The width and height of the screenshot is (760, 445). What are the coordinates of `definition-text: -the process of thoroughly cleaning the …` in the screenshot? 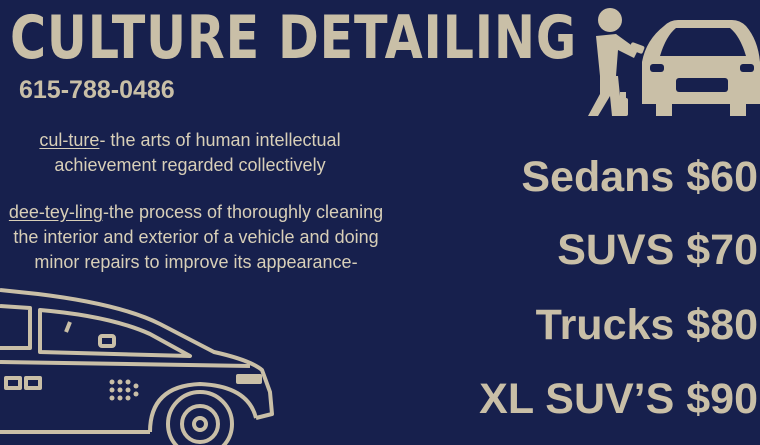 It's located at (198, 237).